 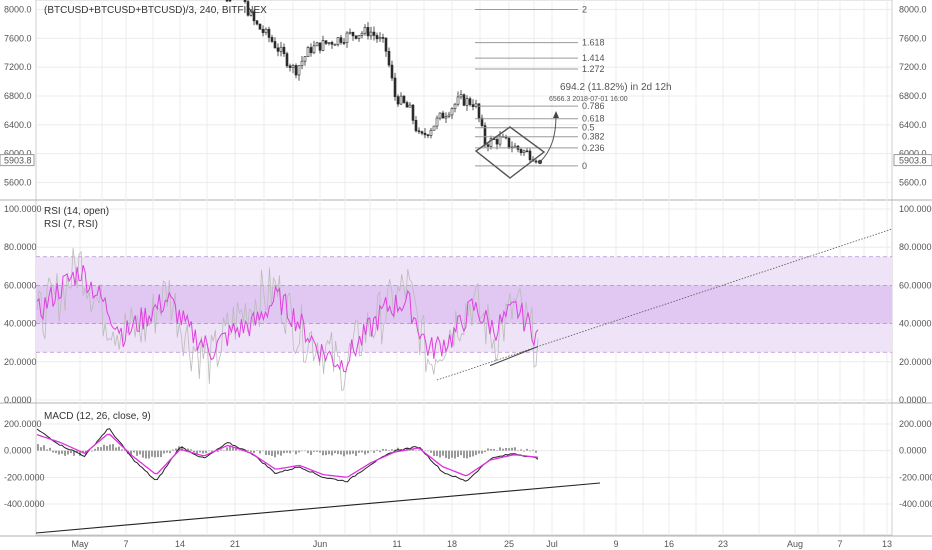 I want to click on macd-tick-left: -200.0000, so click(x=24, y=477).